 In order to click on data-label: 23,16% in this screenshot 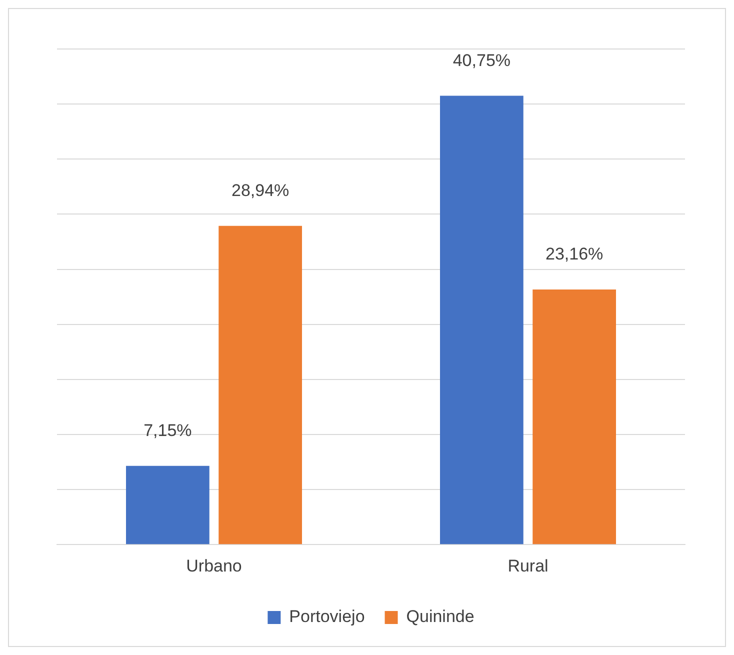, I will do `click(574, 254)`.